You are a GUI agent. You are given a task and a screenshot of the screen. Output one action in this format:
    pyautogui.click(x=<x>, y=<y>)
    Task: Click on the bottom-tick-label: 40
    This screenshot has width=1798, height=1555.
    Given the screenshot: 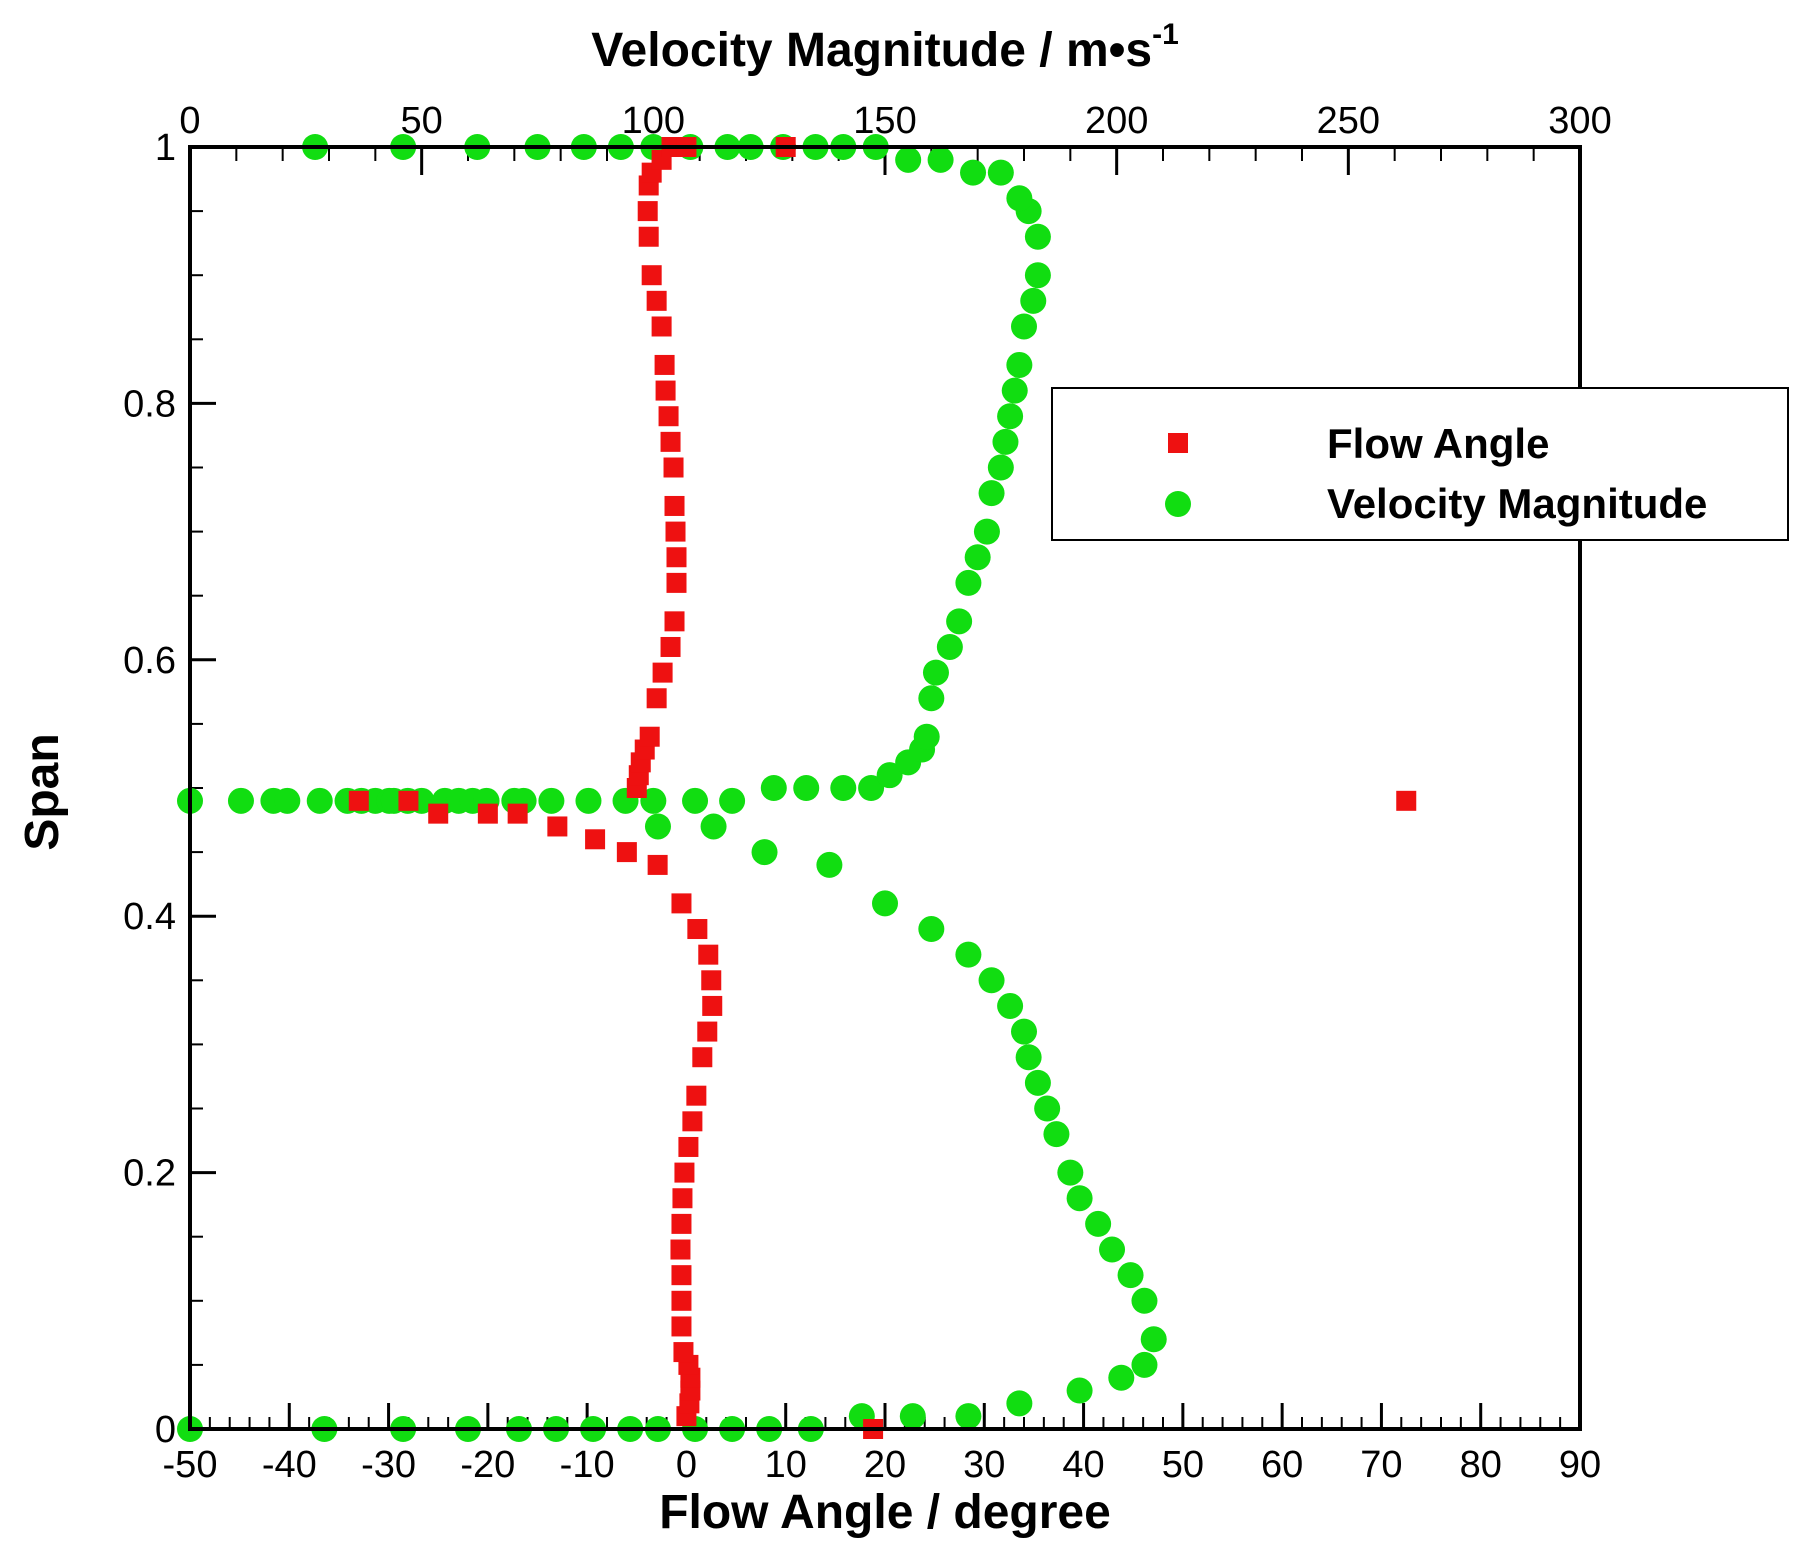 What is the action you would take?
    pyautogui.click(x=1083, y=1465)
    